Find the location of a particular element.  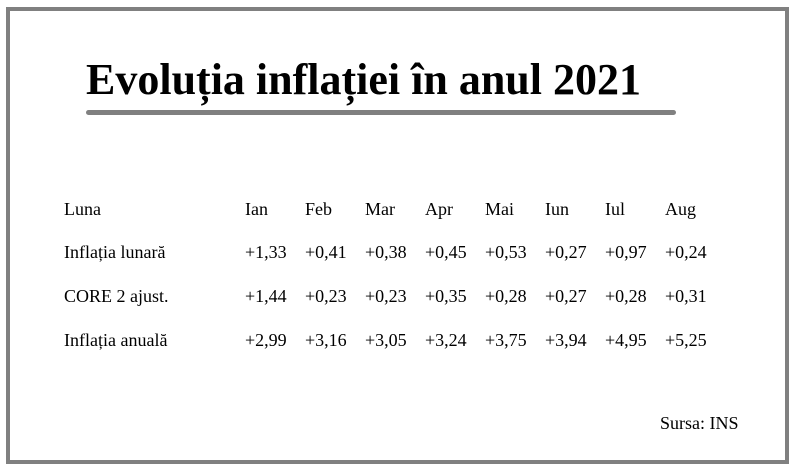

page-title: Evoluția inflației în anul 2021 is located at coordinates (363, 79).